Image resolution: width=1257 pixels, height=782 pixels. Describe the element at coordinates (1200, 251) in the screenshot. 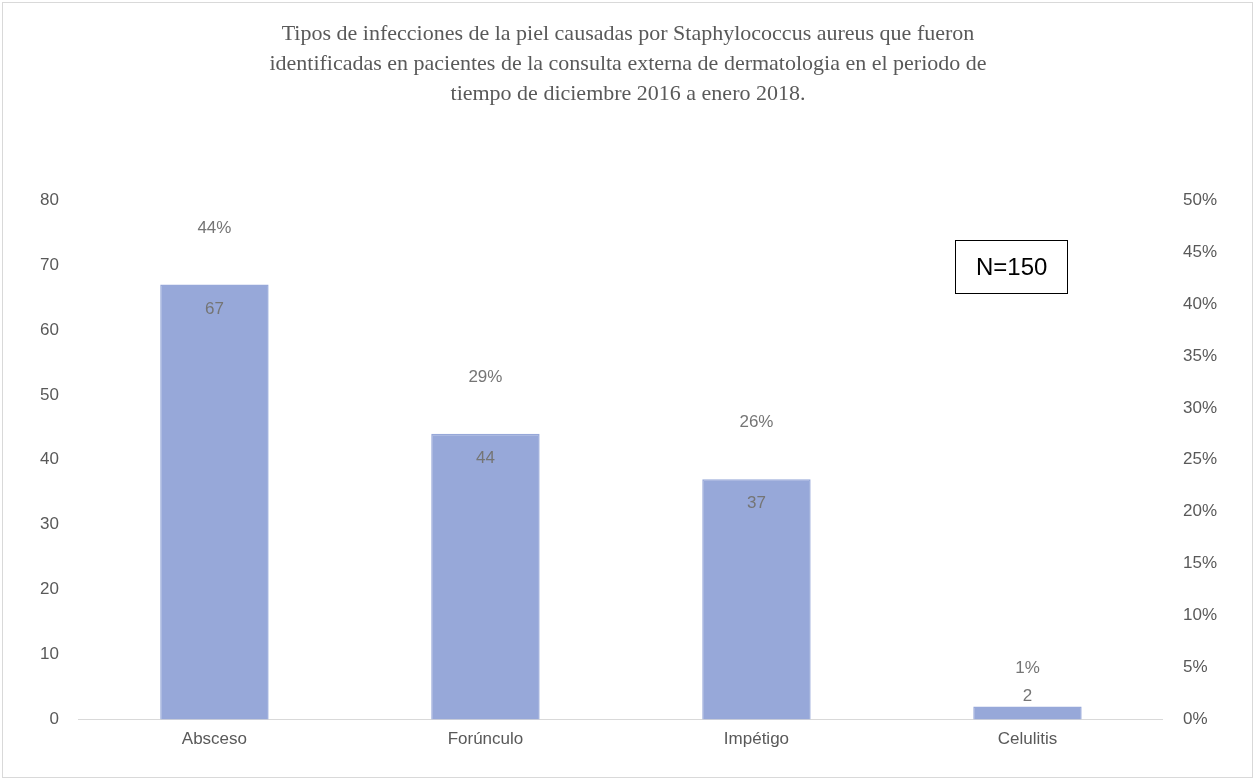

I see `y2-tick-label: 45%` at that location.